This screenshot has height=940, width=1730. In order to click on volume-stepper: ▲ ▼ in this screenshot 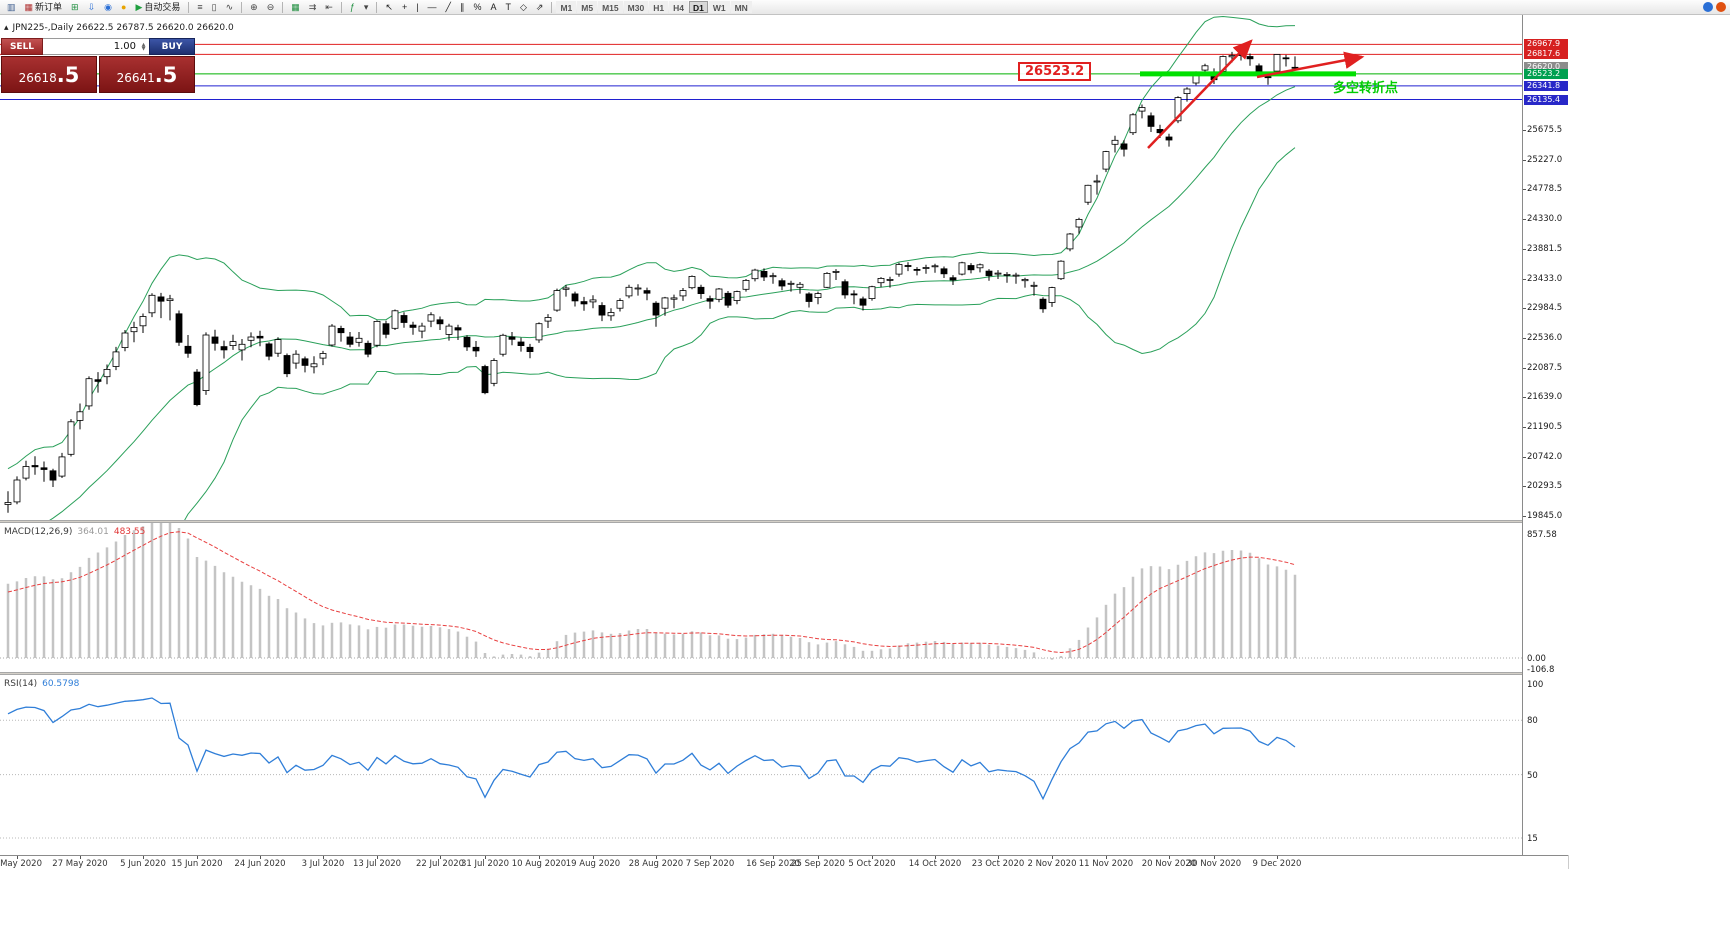, I will do `click(143, 46)`.